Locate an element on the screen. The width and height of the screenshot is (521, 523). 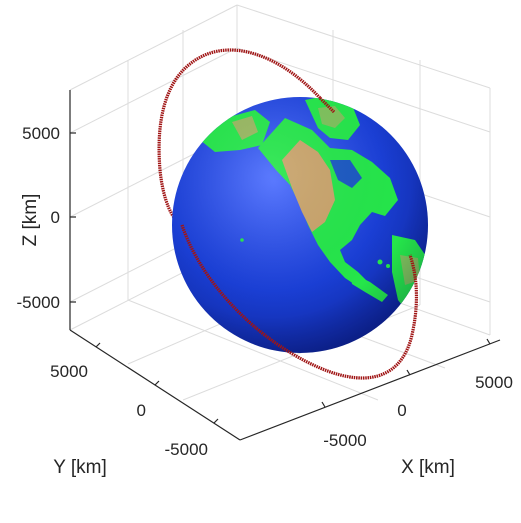
orbit-front is located at coordinates (299, 302).